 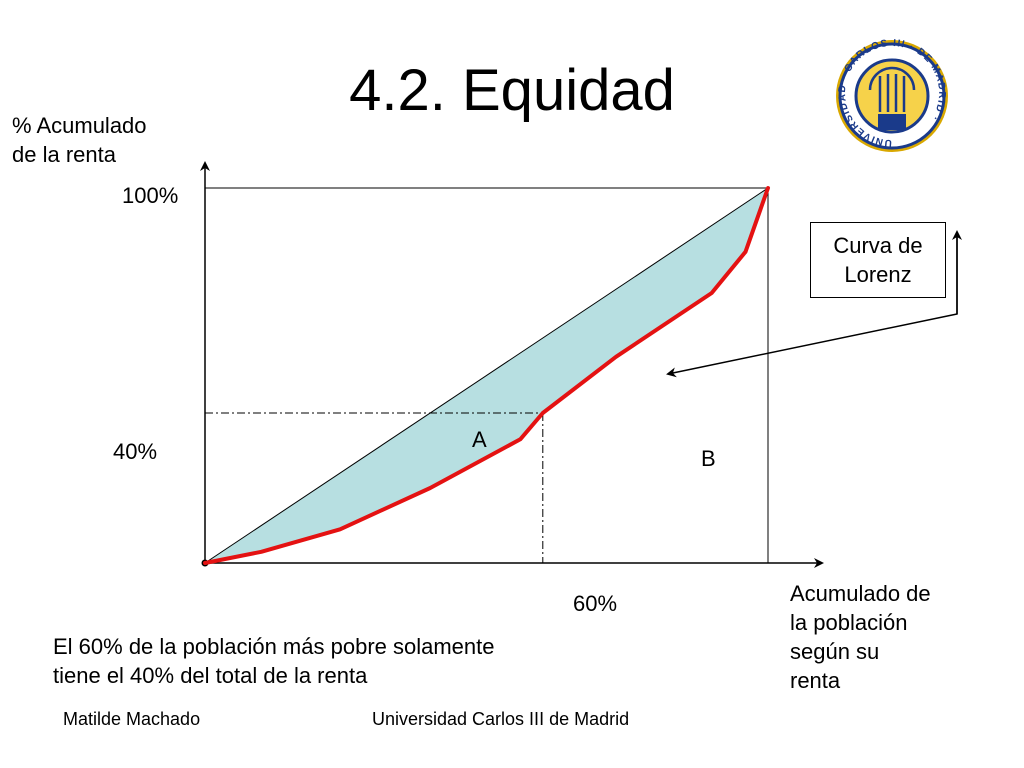 What do you see at coordinates (849, 622) in the screenshot?
I see `x-axis-label-line2: la población` at bounding box center [849, 622].